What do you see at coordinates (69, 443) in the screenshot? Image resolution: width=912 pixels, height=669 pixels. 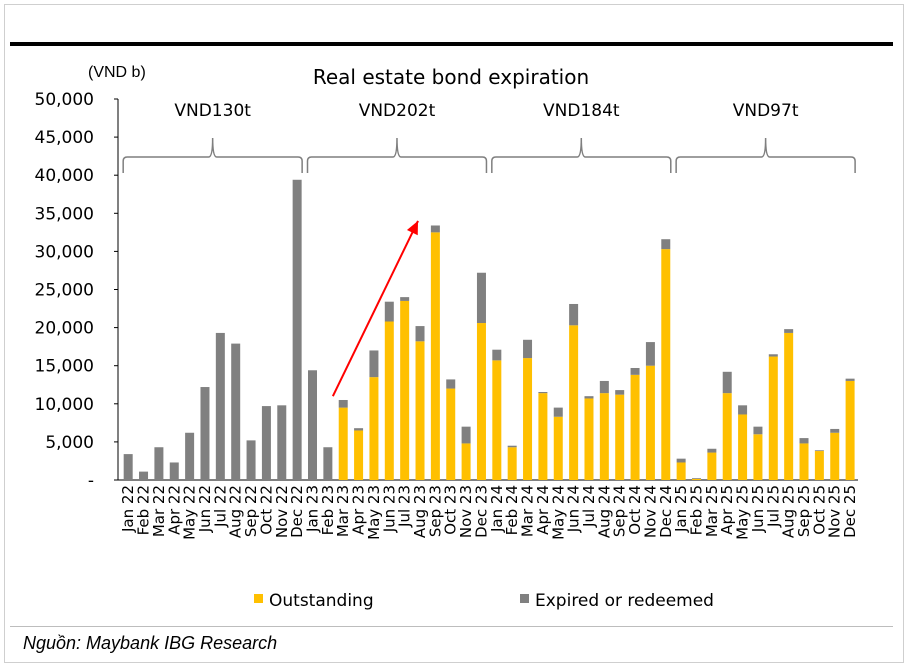 I see `y-tick-label: 5,000` at bounding box center [69, 443].